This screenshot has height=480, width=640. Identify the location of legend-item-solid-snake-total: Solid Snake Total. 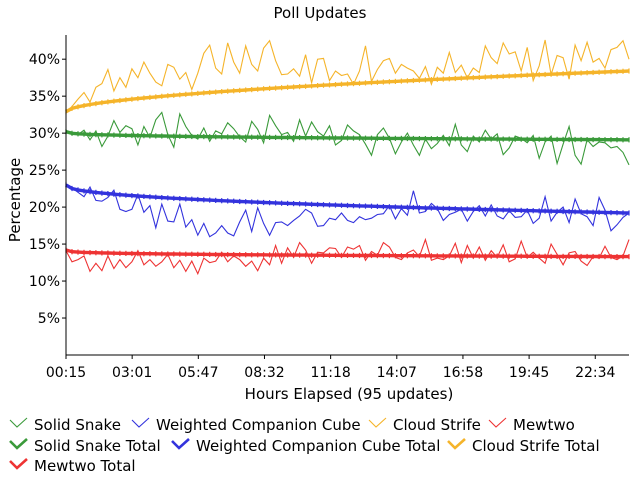
(85, 446).